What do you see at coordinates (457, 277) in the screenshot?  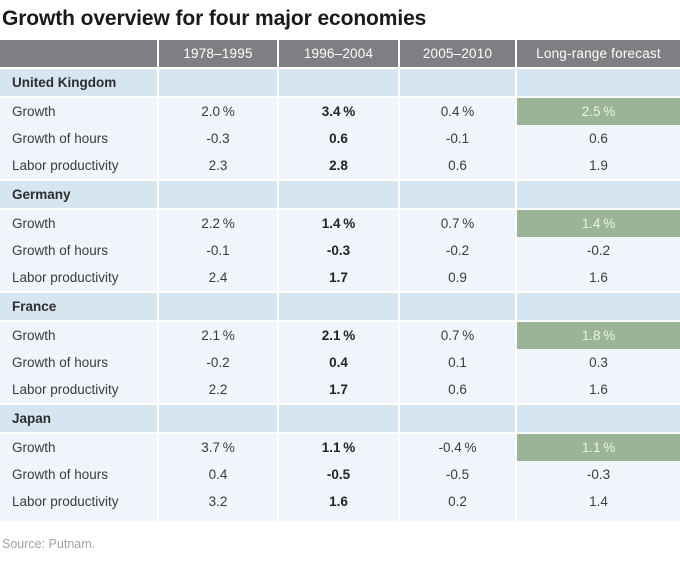 I see `value-cell: 0.9` at bounding box center [457, 277].